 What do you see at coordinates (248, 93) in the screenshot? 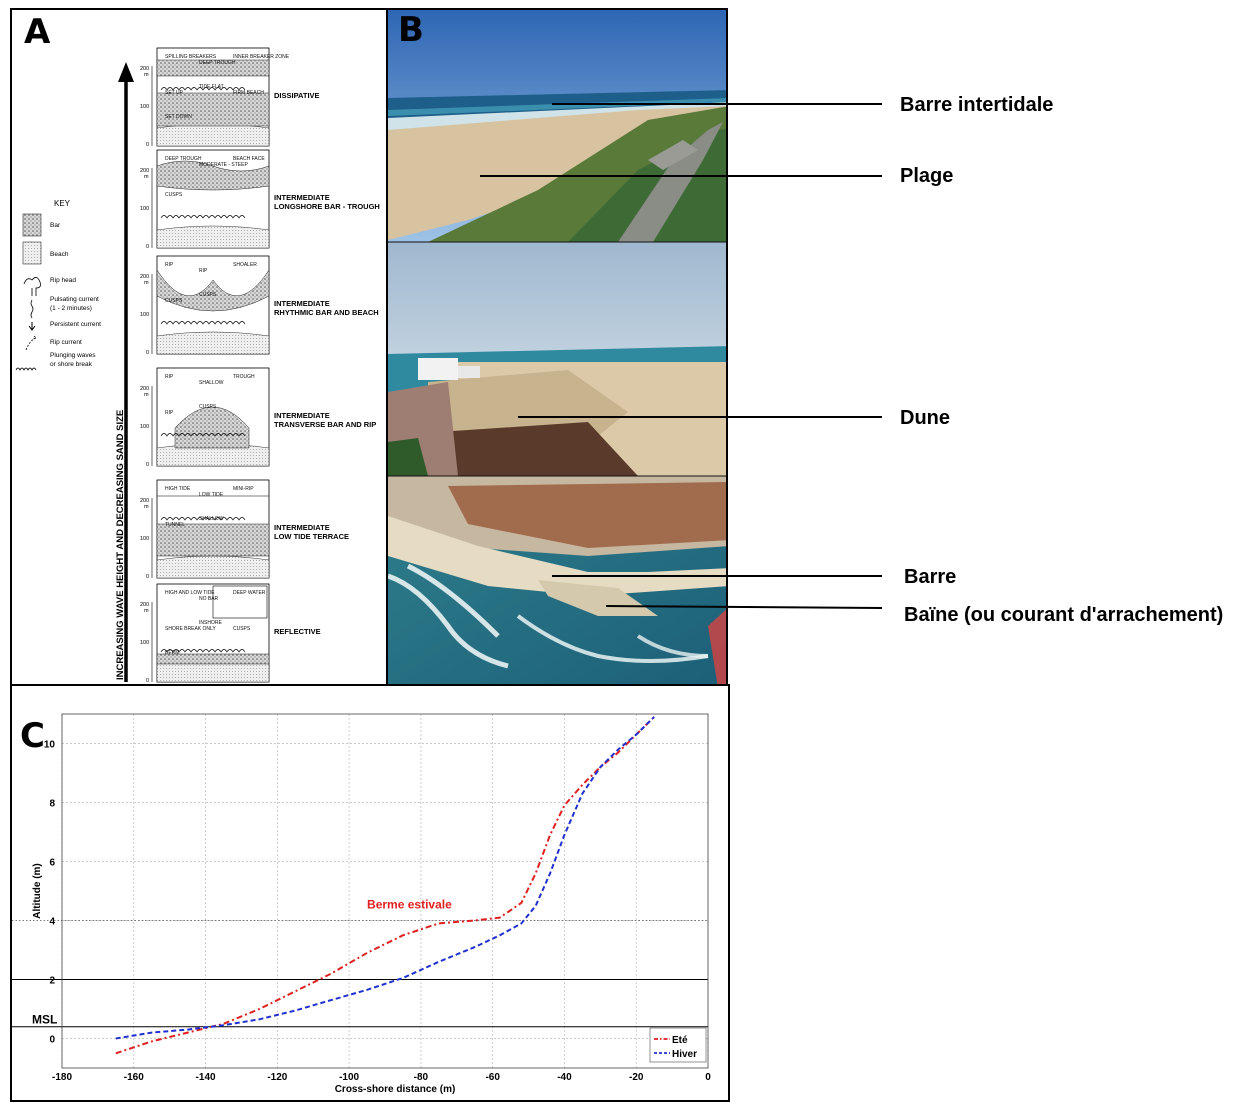
I see `state-inner-label: FIRM BEACH` at bounding box center [248, 93].